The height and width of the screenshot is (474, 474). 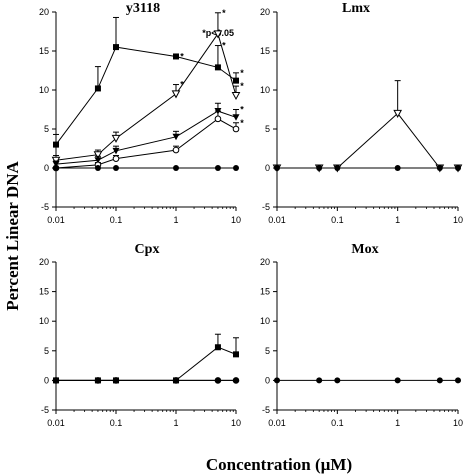 What do you see at coordinates (265, 12) in the screenshot?
I see `y-tick-label: 20` at bounding box center [265, 12].